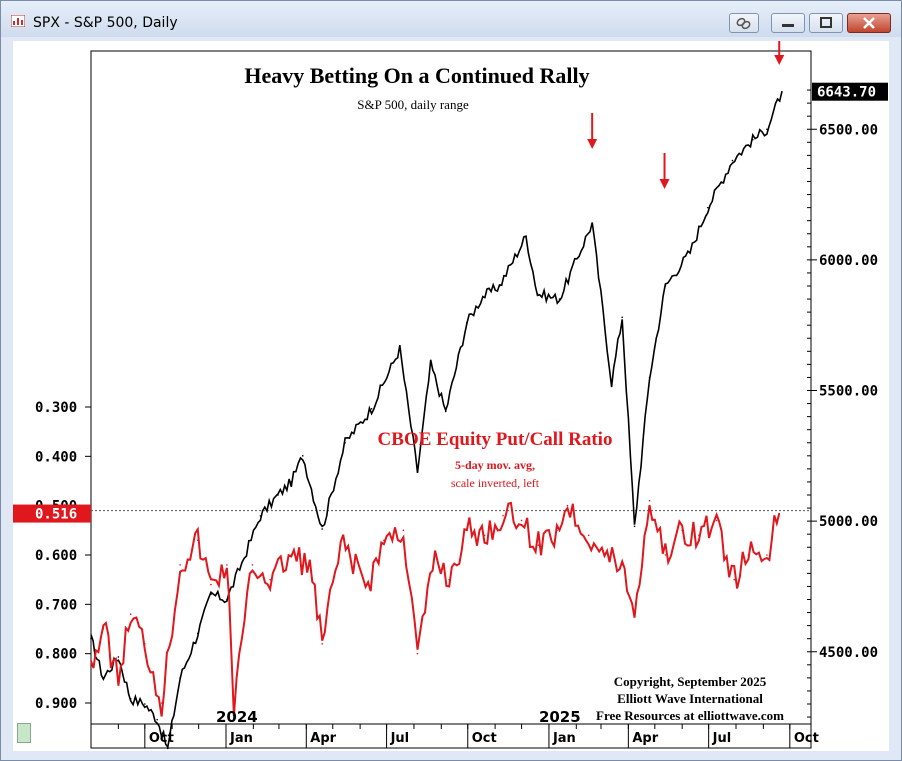  Describe the element at coordinates (495, 465) in the screenshot. I see `putcall-note-1: 5-day mov. avg,` at that location.